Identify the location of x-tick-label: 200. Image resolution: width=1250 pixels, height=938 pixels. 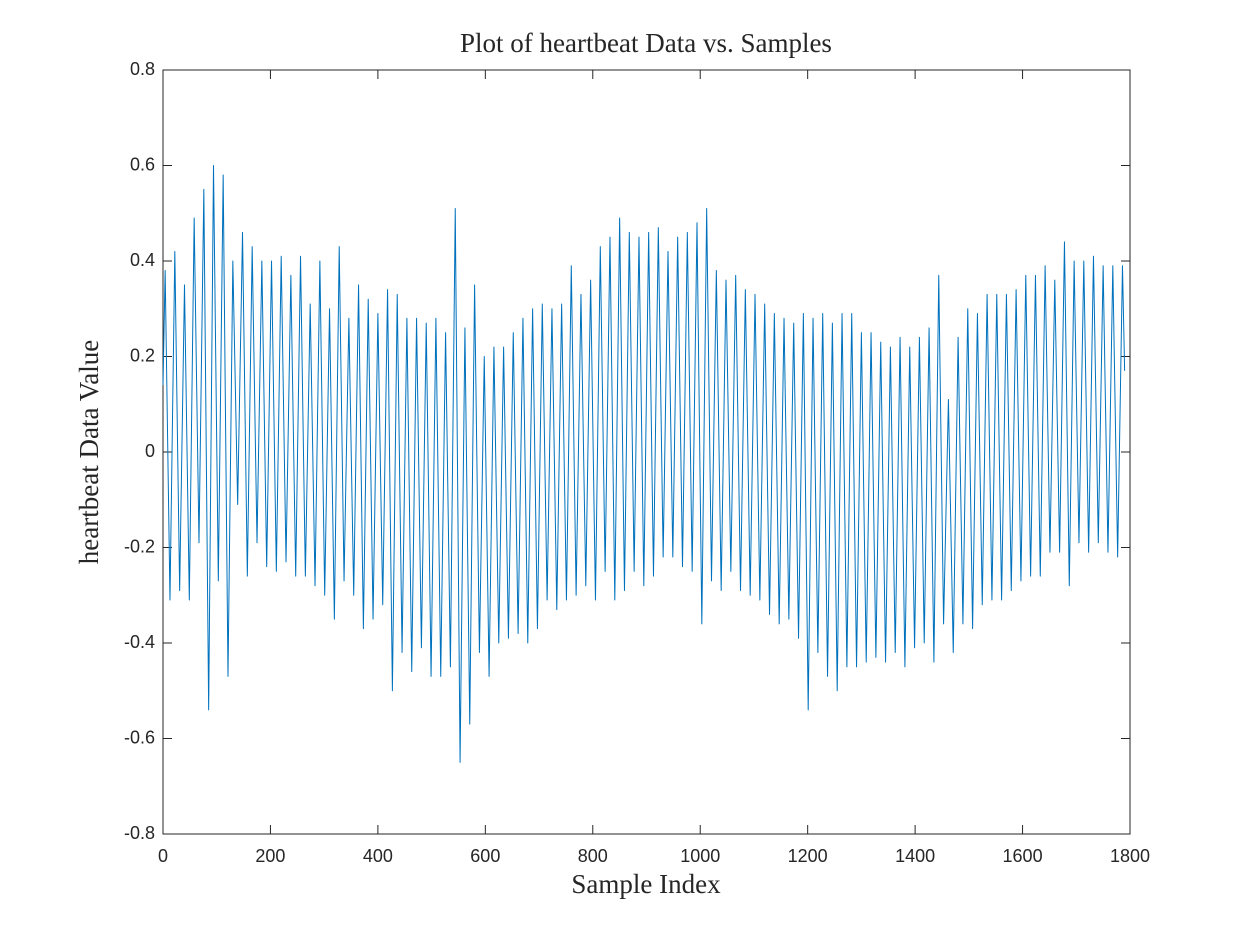
(270, 856).